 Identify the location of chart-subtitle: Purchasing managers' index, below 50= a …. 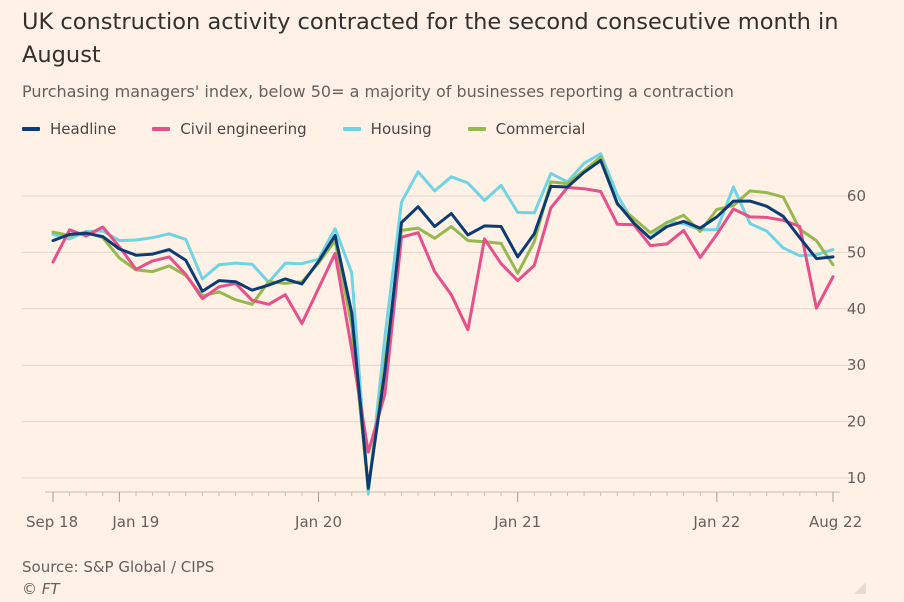
(378, 91).